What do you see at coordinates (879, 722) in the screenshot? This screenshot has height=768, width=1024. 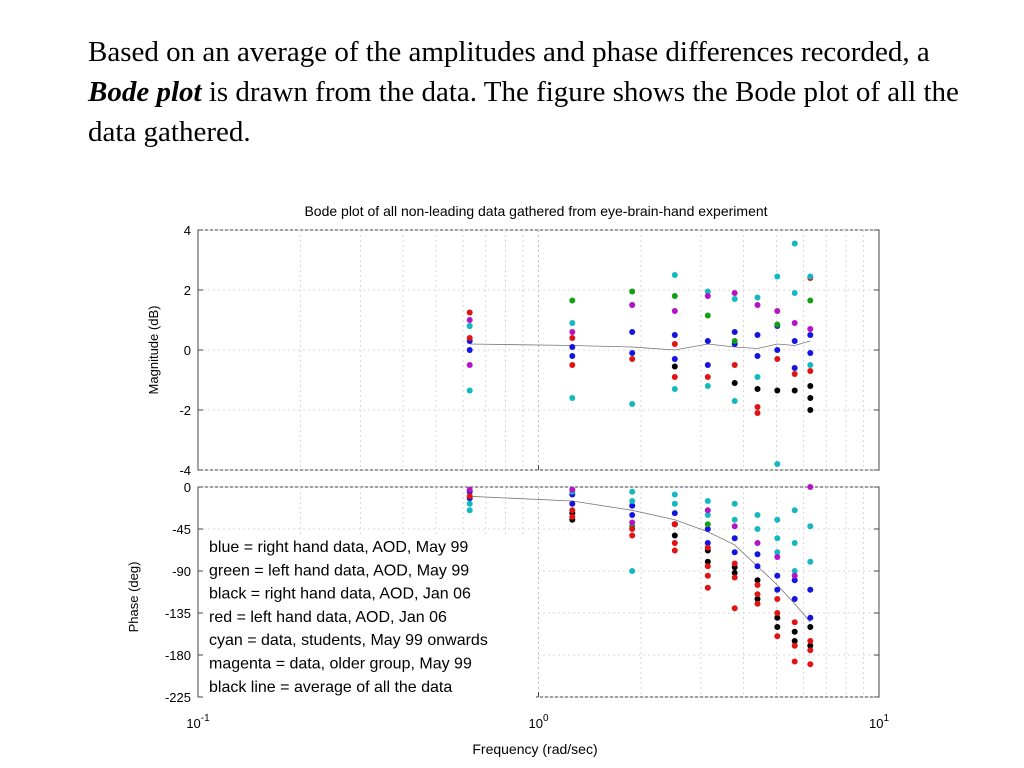 I see `x-tick-label: 10¹` at bounding box center [879, 722].